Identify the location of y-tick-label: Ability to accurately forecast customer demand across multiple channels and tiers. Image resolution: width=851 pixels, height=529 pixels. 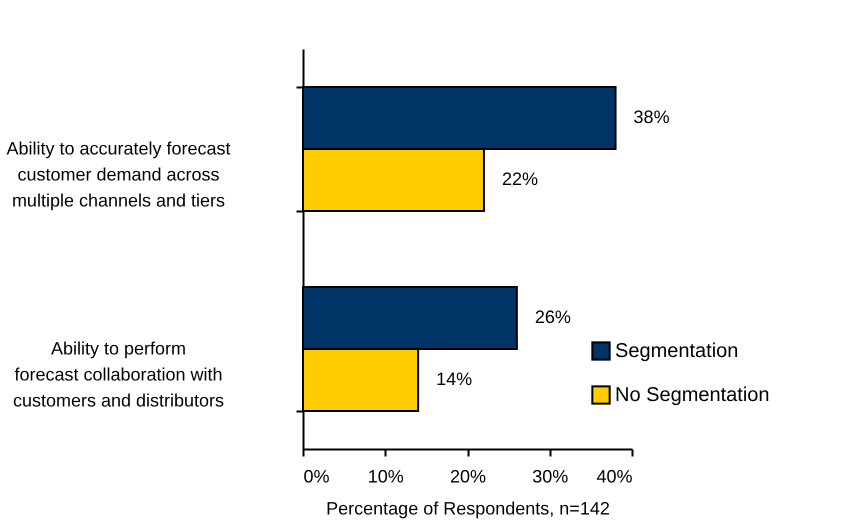
(118, 174).